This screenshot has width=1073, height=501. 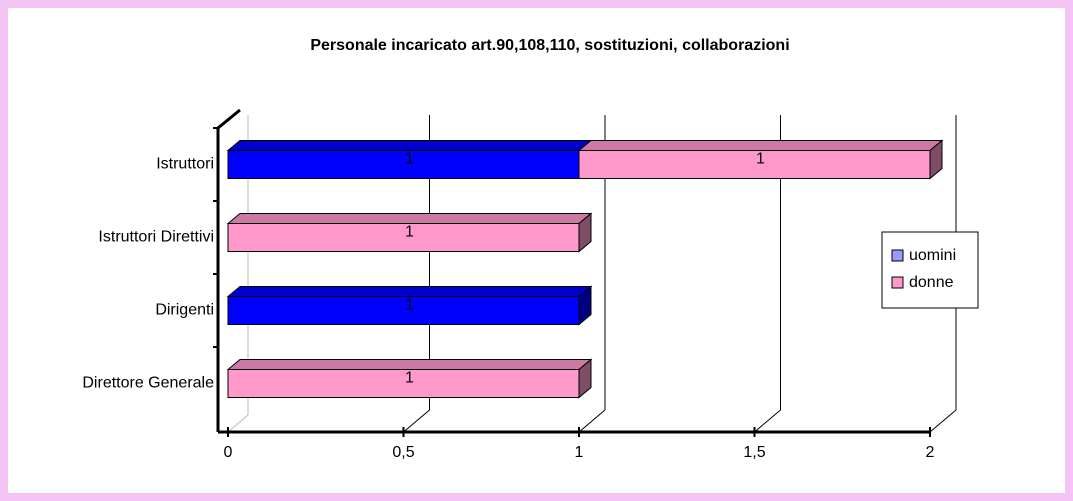 I want to click on x-tick-label: 1,5, so click(x=754, y=452).